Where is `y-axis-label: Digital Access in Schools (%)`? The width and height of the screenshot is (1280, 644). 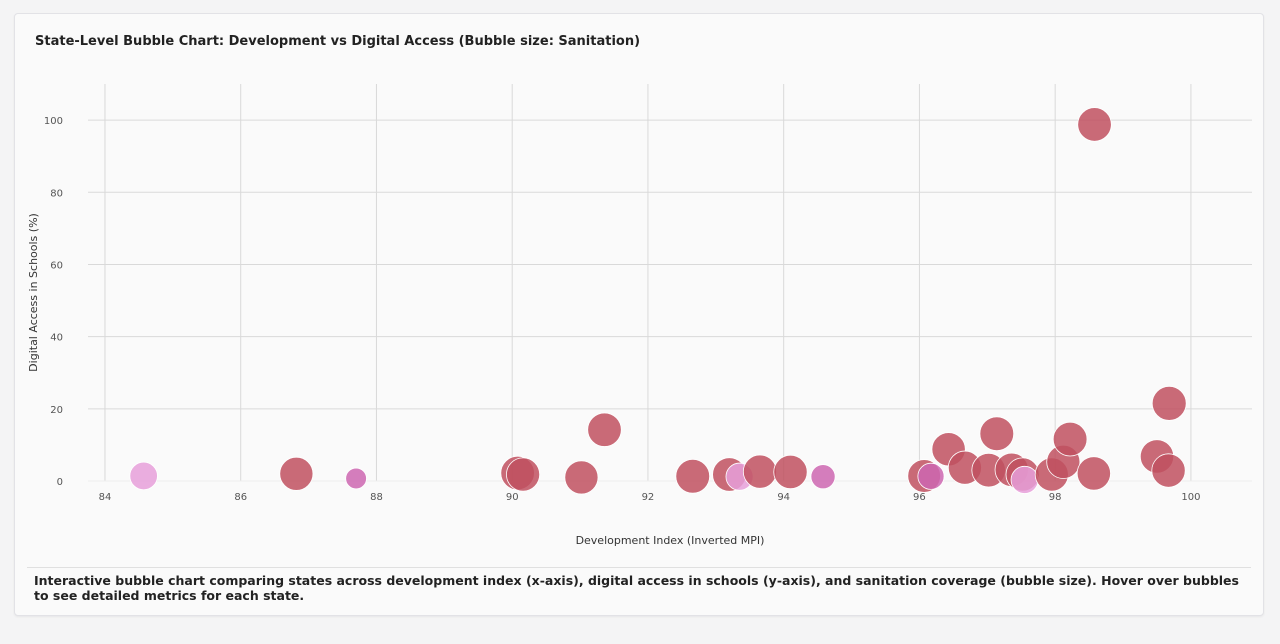 y-axis-label: Digital Access in Schools (%) is located at coordinates (33, 292).